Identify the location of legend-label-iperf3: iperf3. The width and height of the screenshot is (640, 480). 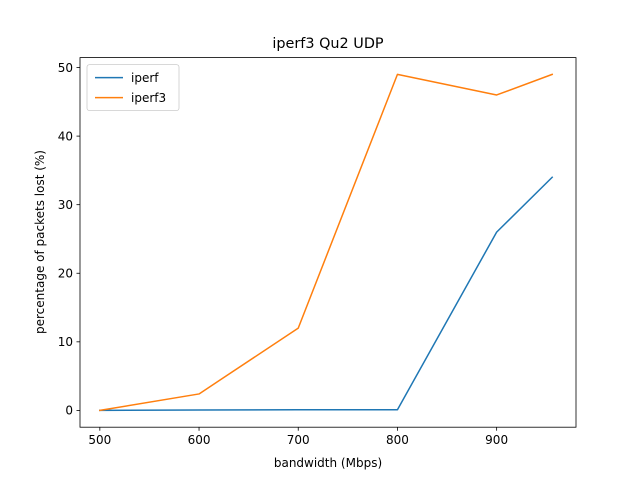
(148, 98).